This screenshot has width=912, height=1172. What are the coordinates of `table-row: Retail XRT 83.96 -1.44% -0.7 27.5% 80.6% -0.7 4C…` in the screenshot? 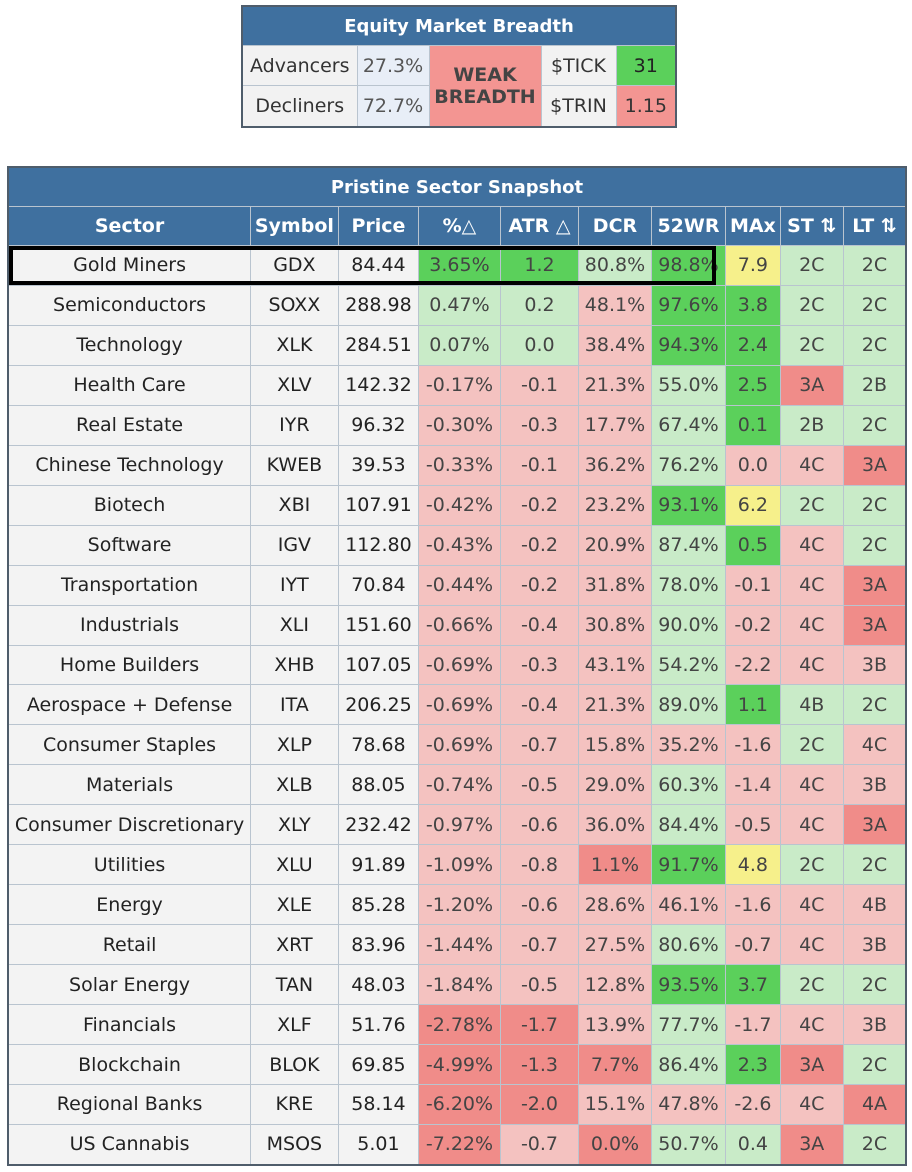 It's located at (457, 945).